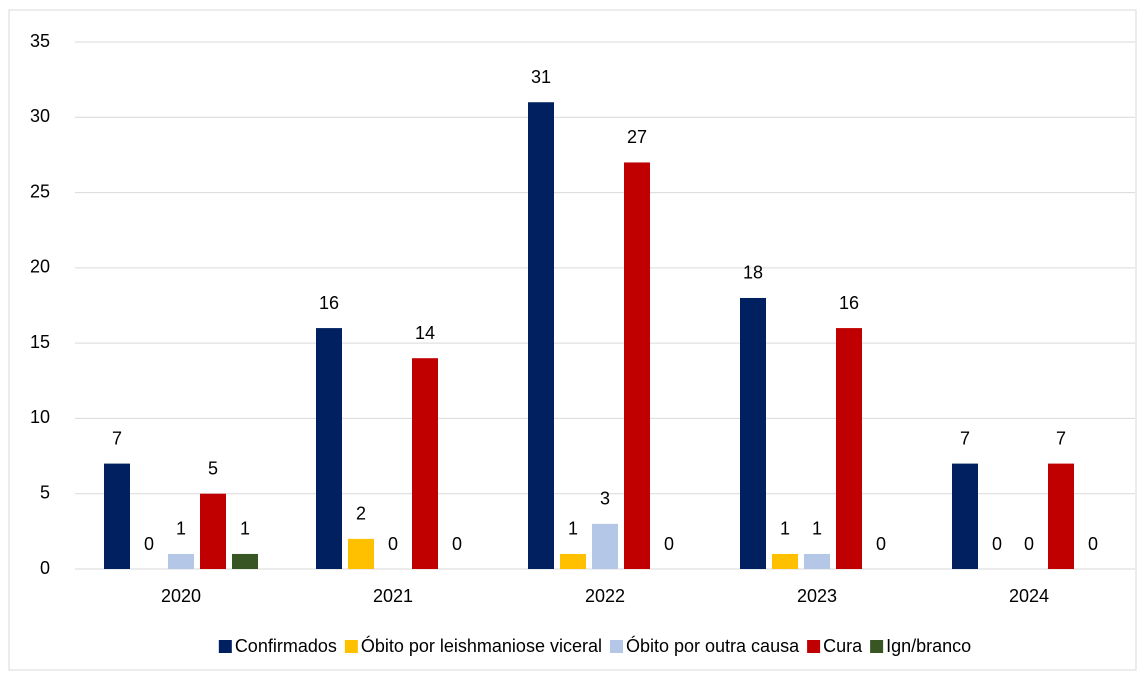  What do you see at coordinates (605, 596) in the screenshot?
I see `x-tick-label: 2022` at bounding box center [605, 596].